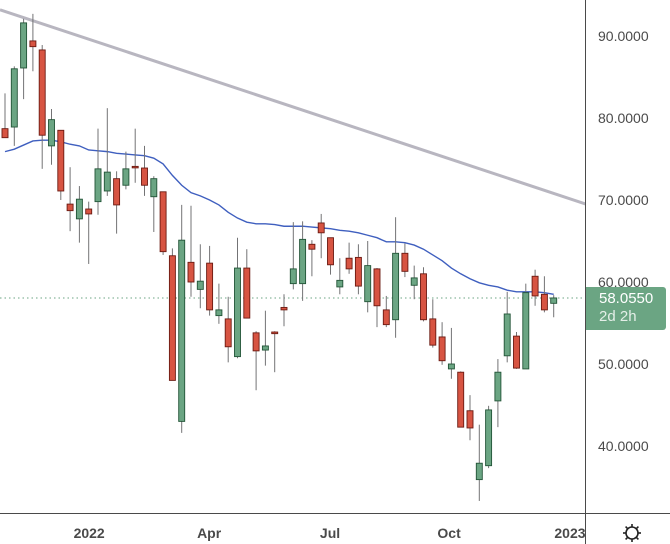 The width and height of the screenshot is (670, 544). Describe the element at coordinates (89, 533) in the screenshot. I see `time-tick-label: 2022` at that location.